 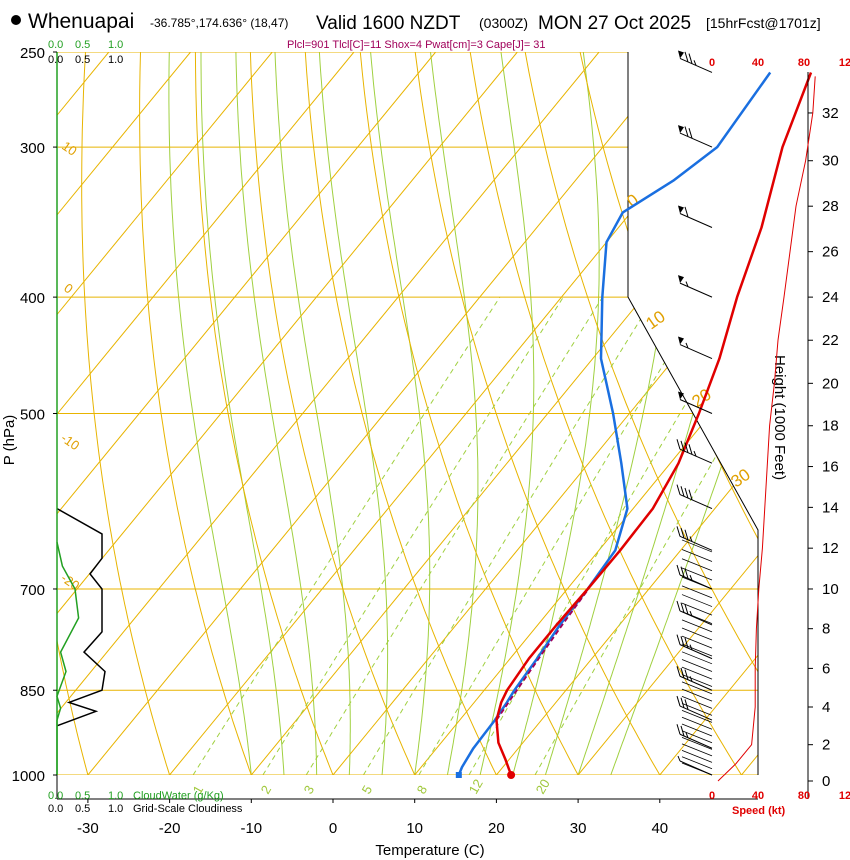 What do you see at coordinates (388, 23) in the screenshot?
I see `valid-time: Valid 1600 NZDT` at bounding box center [388, 23].